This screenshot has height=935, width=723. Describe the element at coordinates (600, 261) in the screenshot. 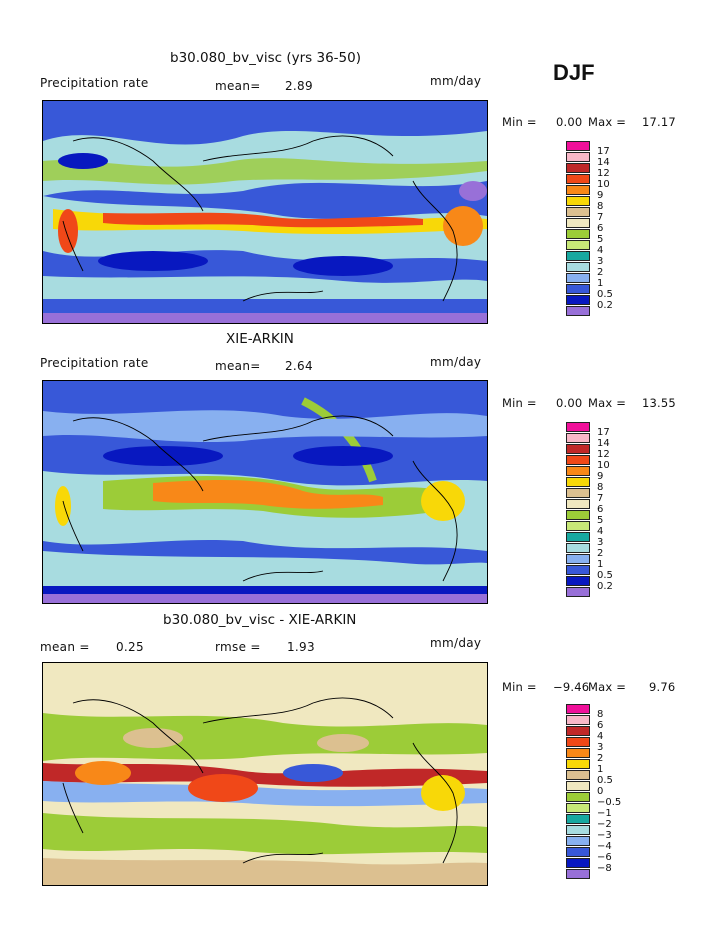

I see `panel-1-colorbar-label: 3` at that location.